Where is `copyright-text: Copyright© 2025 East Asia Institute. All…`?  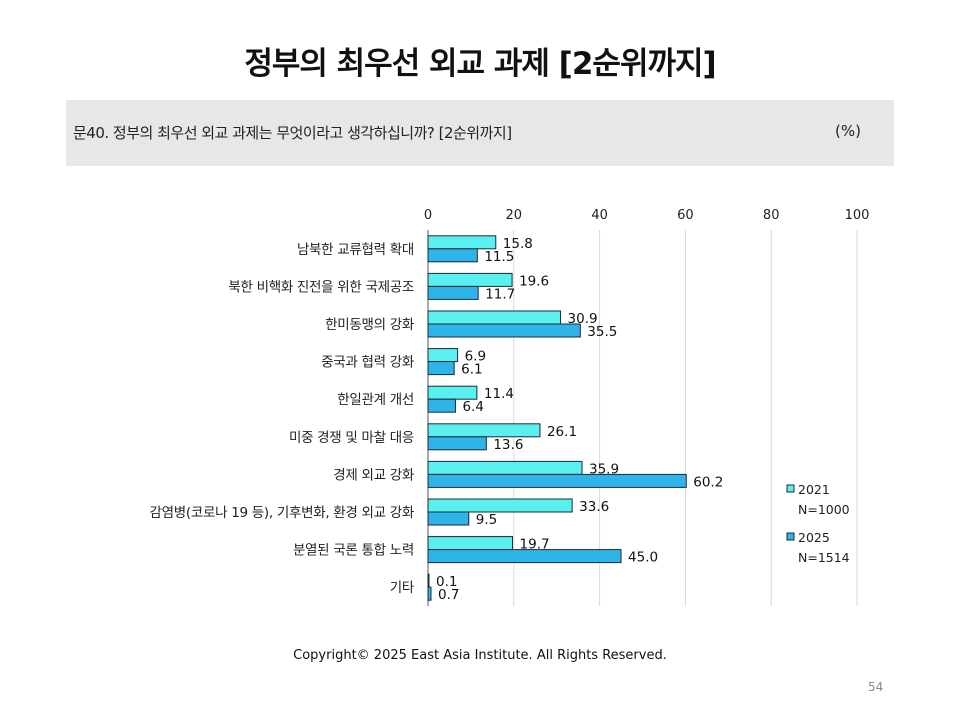
copyright-text: Copyright© 2025 East Asia Institute. All… is located at coordinates (480, 655).